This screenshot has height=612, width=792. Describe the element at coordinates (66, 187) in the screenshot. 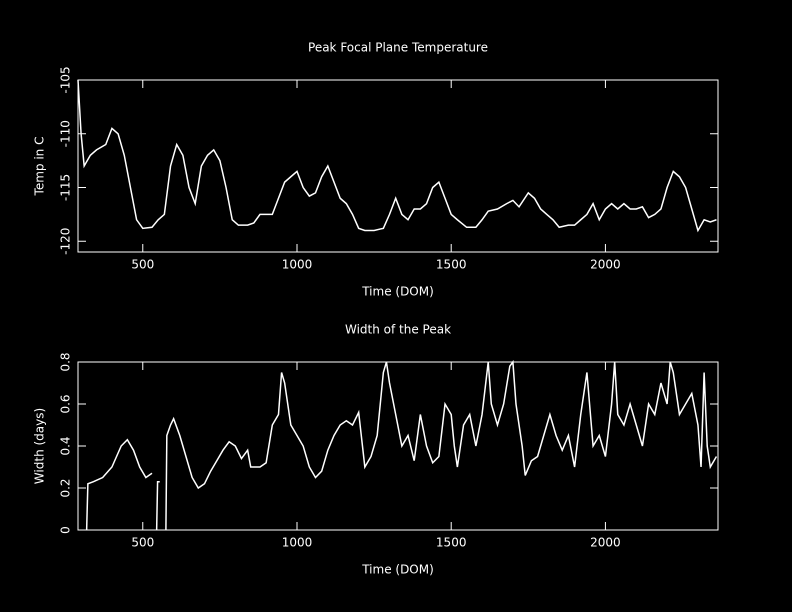

I see `y-tick-label: -115` at that location.